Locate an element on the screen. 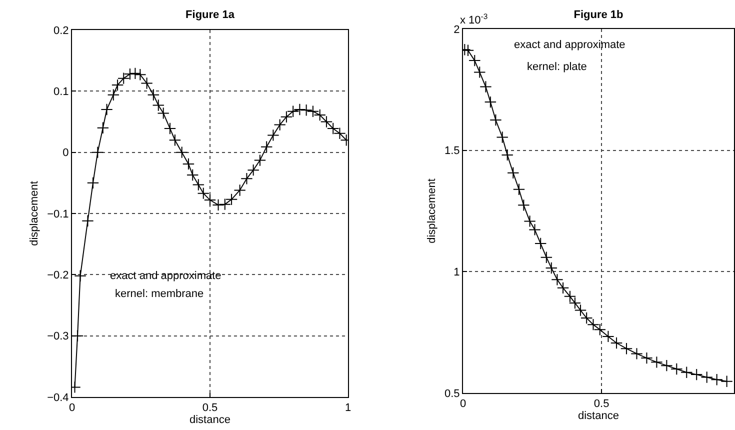  y-tick-label: 1 is located at coordinates (457, 272).